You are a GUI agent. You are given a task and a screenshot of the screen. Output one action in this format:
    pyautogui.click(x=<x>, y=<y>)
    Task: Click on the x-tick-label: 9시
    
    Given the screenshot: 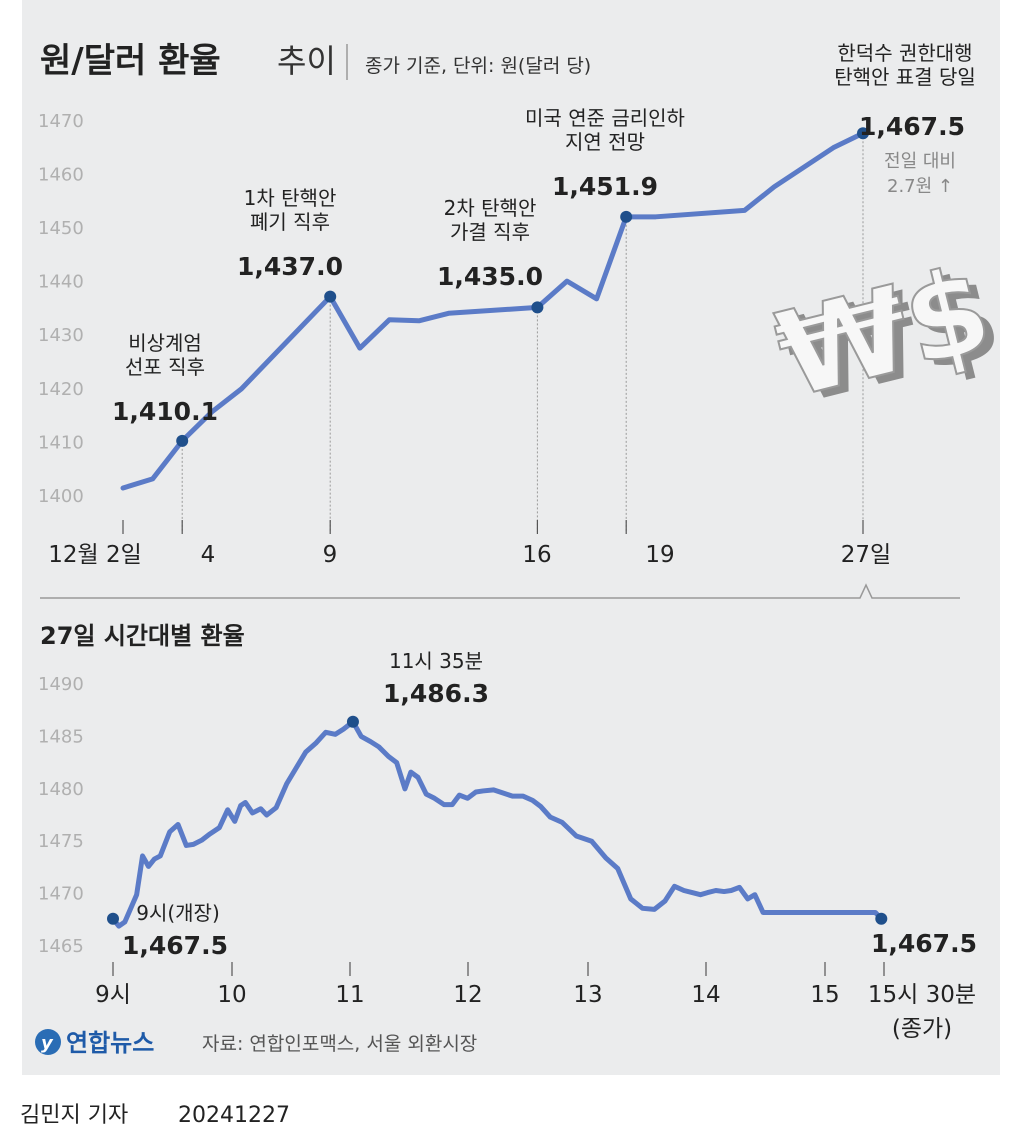 What is the action you would take?
    pyautogui.click(x=113, y=995)
    